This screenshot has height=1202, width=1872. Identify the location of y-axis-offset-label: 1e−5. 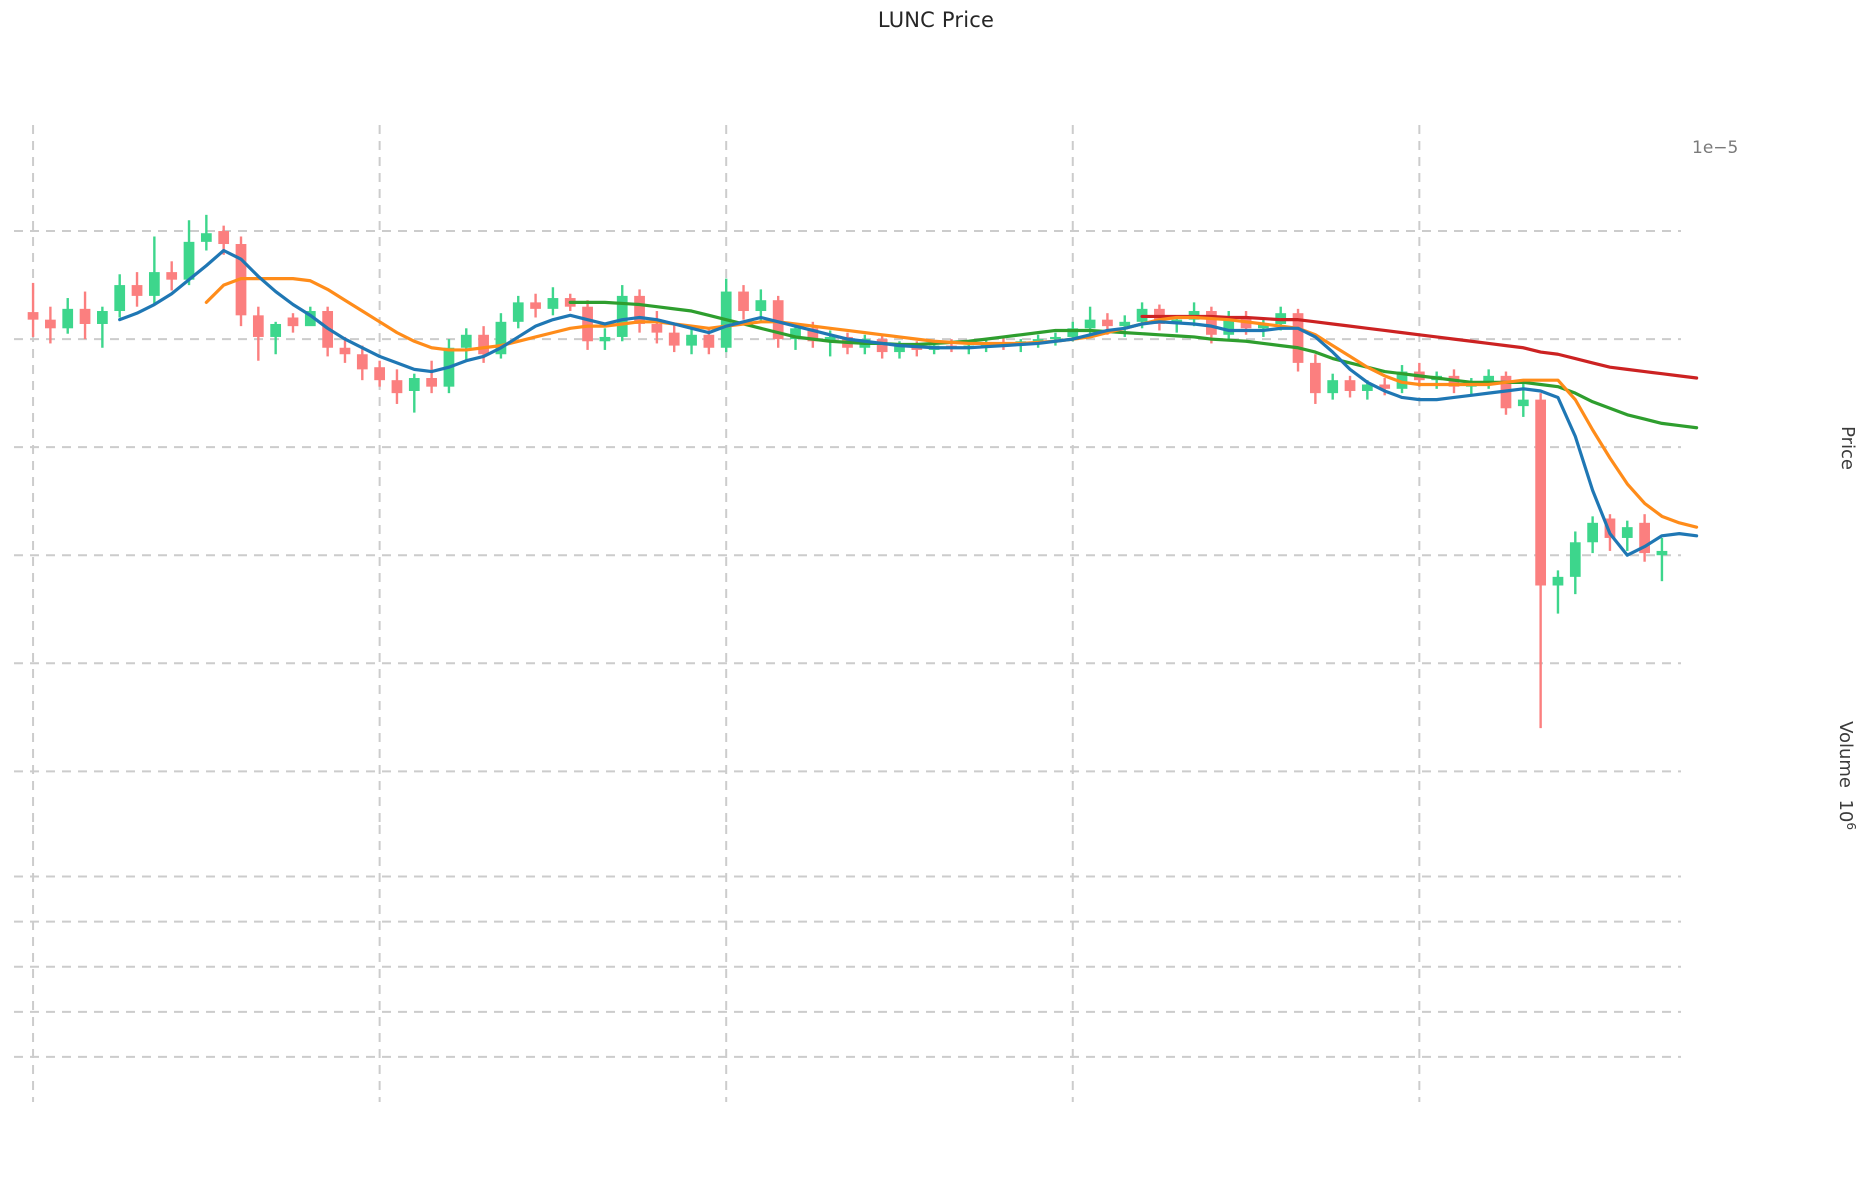
(1715, 148).